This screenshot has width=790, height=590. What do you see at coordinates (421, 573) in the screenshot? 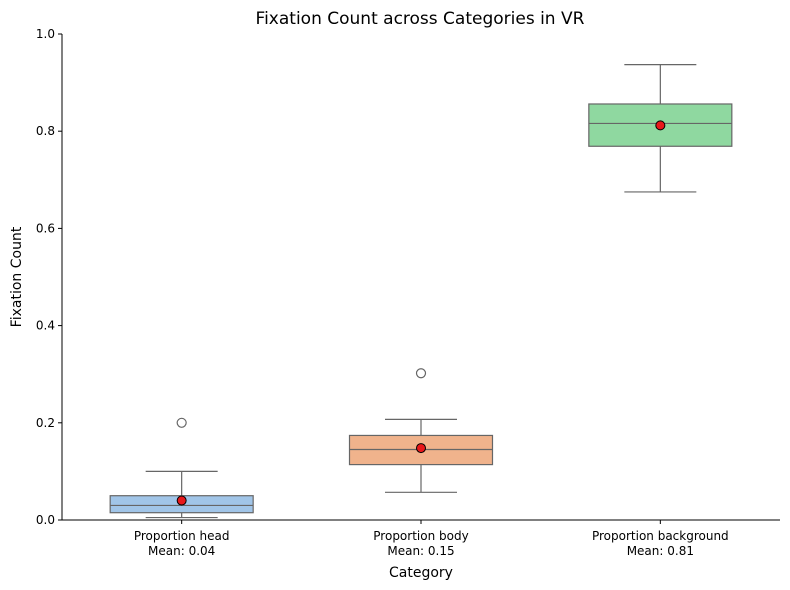
I see `x-axis-label: Category` at bounding box center [421, 573].